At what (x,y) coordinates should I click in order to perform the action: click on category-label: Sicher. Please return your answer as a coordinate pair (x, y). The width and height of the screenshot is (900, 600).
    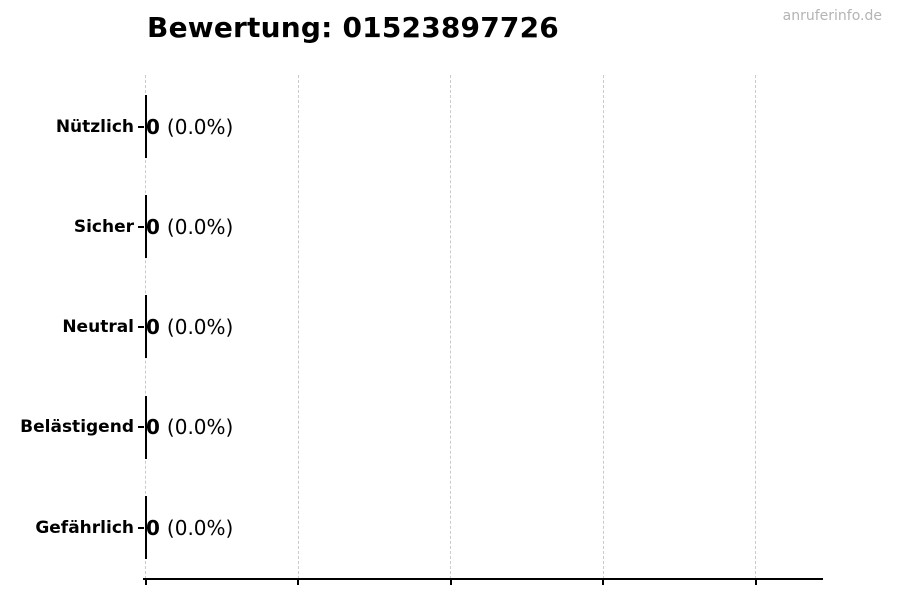
    Looking at the image, I should click on (103, 226).